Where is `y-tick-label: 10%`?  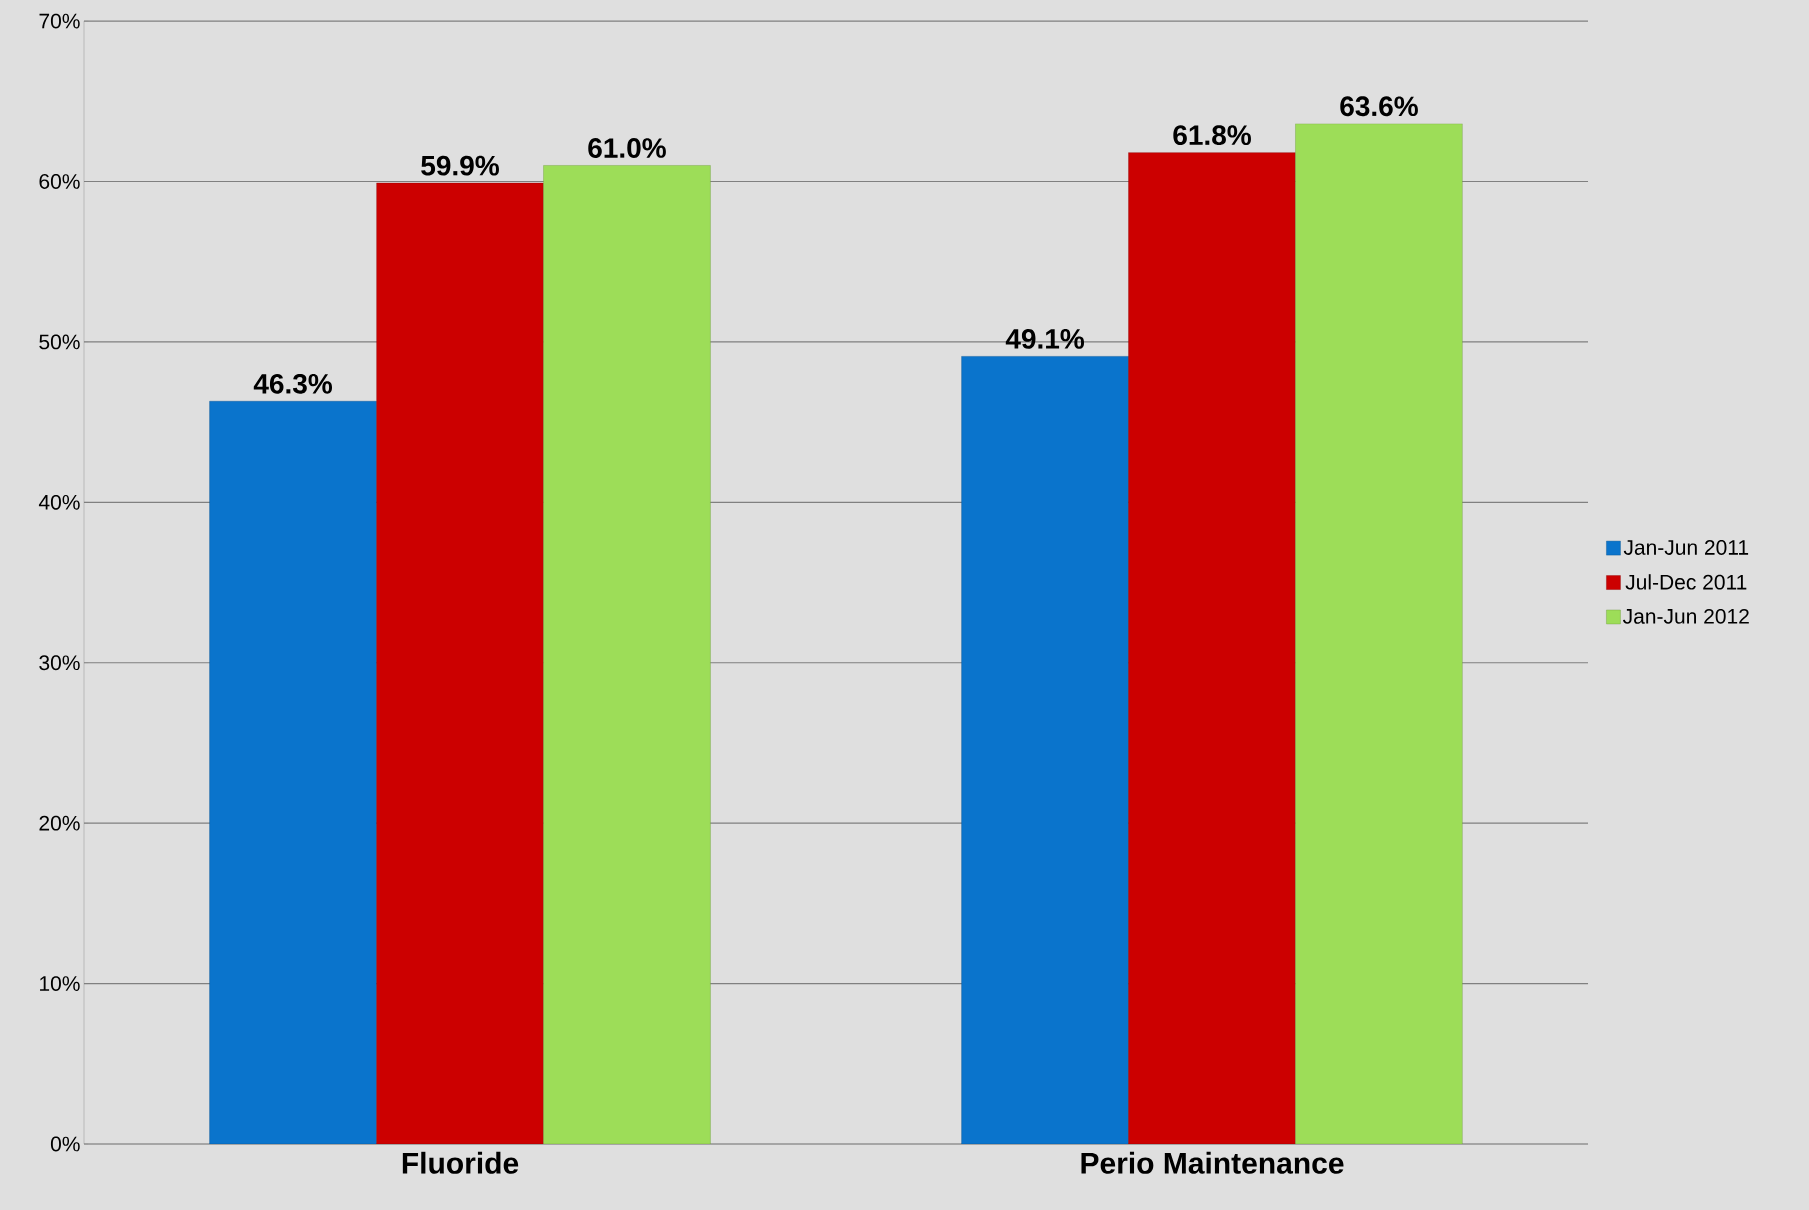
y-tick-label: 10% is located at coordinates (60, 984).